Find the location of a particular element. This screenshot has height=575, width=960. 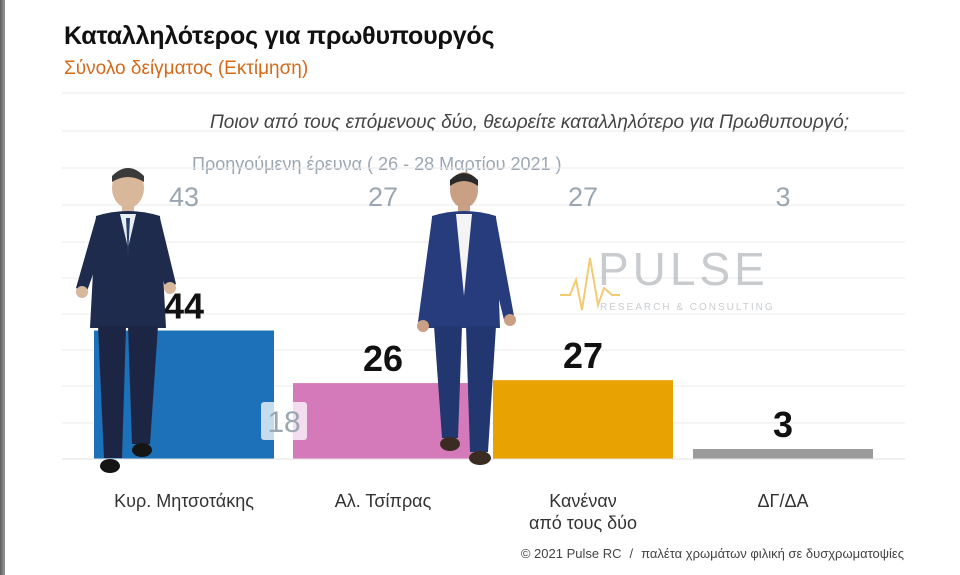

value-label-2: 27 is located at coordinates (583, 355).